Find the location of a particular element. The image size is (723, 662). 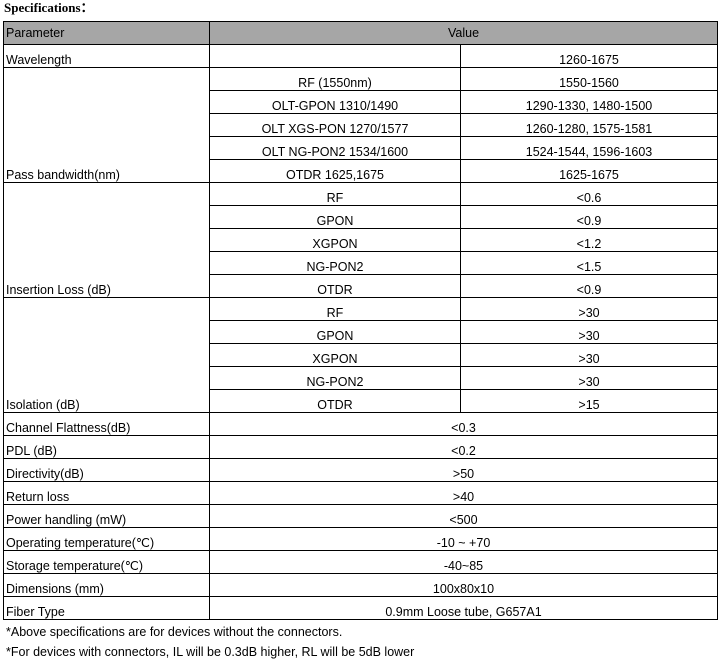

row-value: 100x80x10 is located at coordinates (463, 585).